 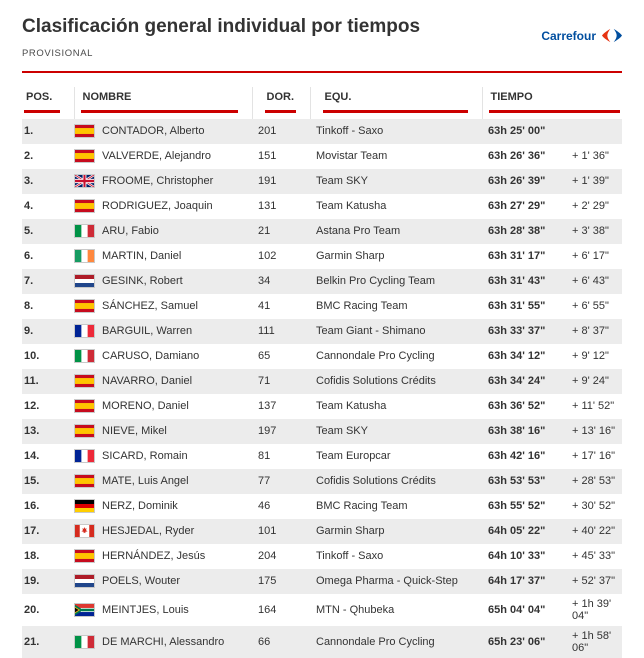 I want to click on rider-cell: NAVARRO, Daniel, so click(x=163, y=381).